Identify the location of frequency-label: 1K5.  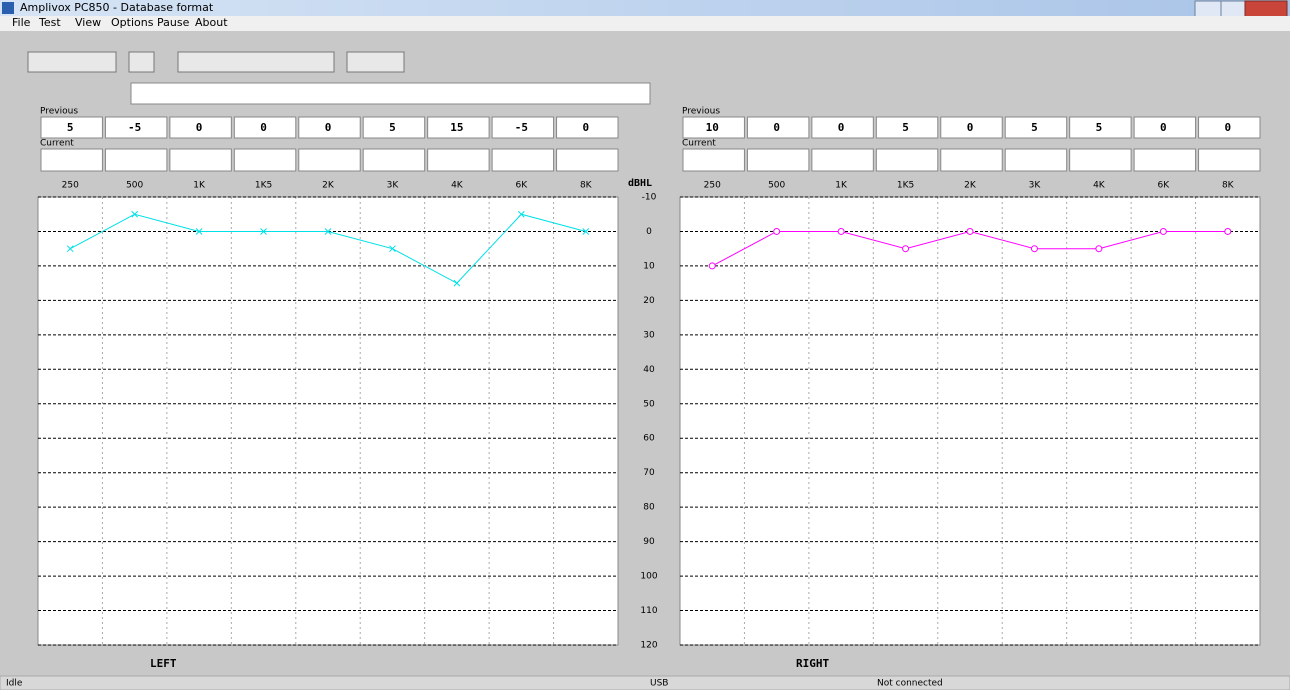
(905, 186).